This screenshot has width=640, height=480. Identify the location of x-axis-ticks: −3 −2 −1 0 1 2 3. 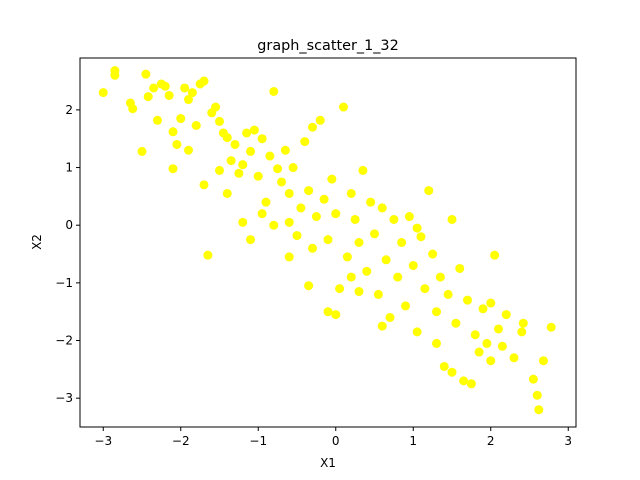
(333, 437).